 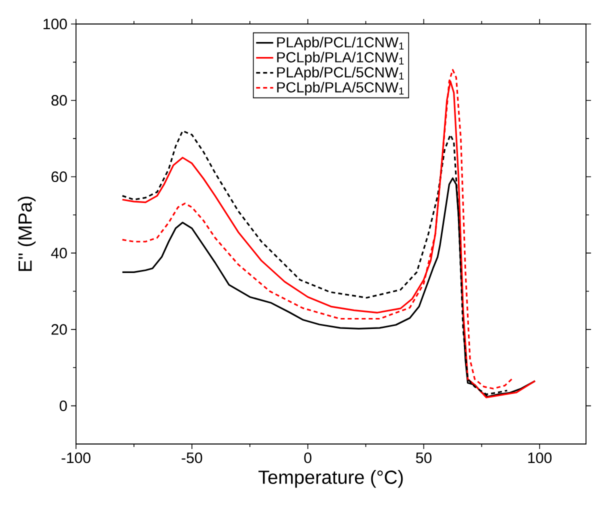 What do you see at coordinates (330, 479) in the screenshot?
I see `x-axis-title: Temperature (°C)` at bounding box center [330, 479].